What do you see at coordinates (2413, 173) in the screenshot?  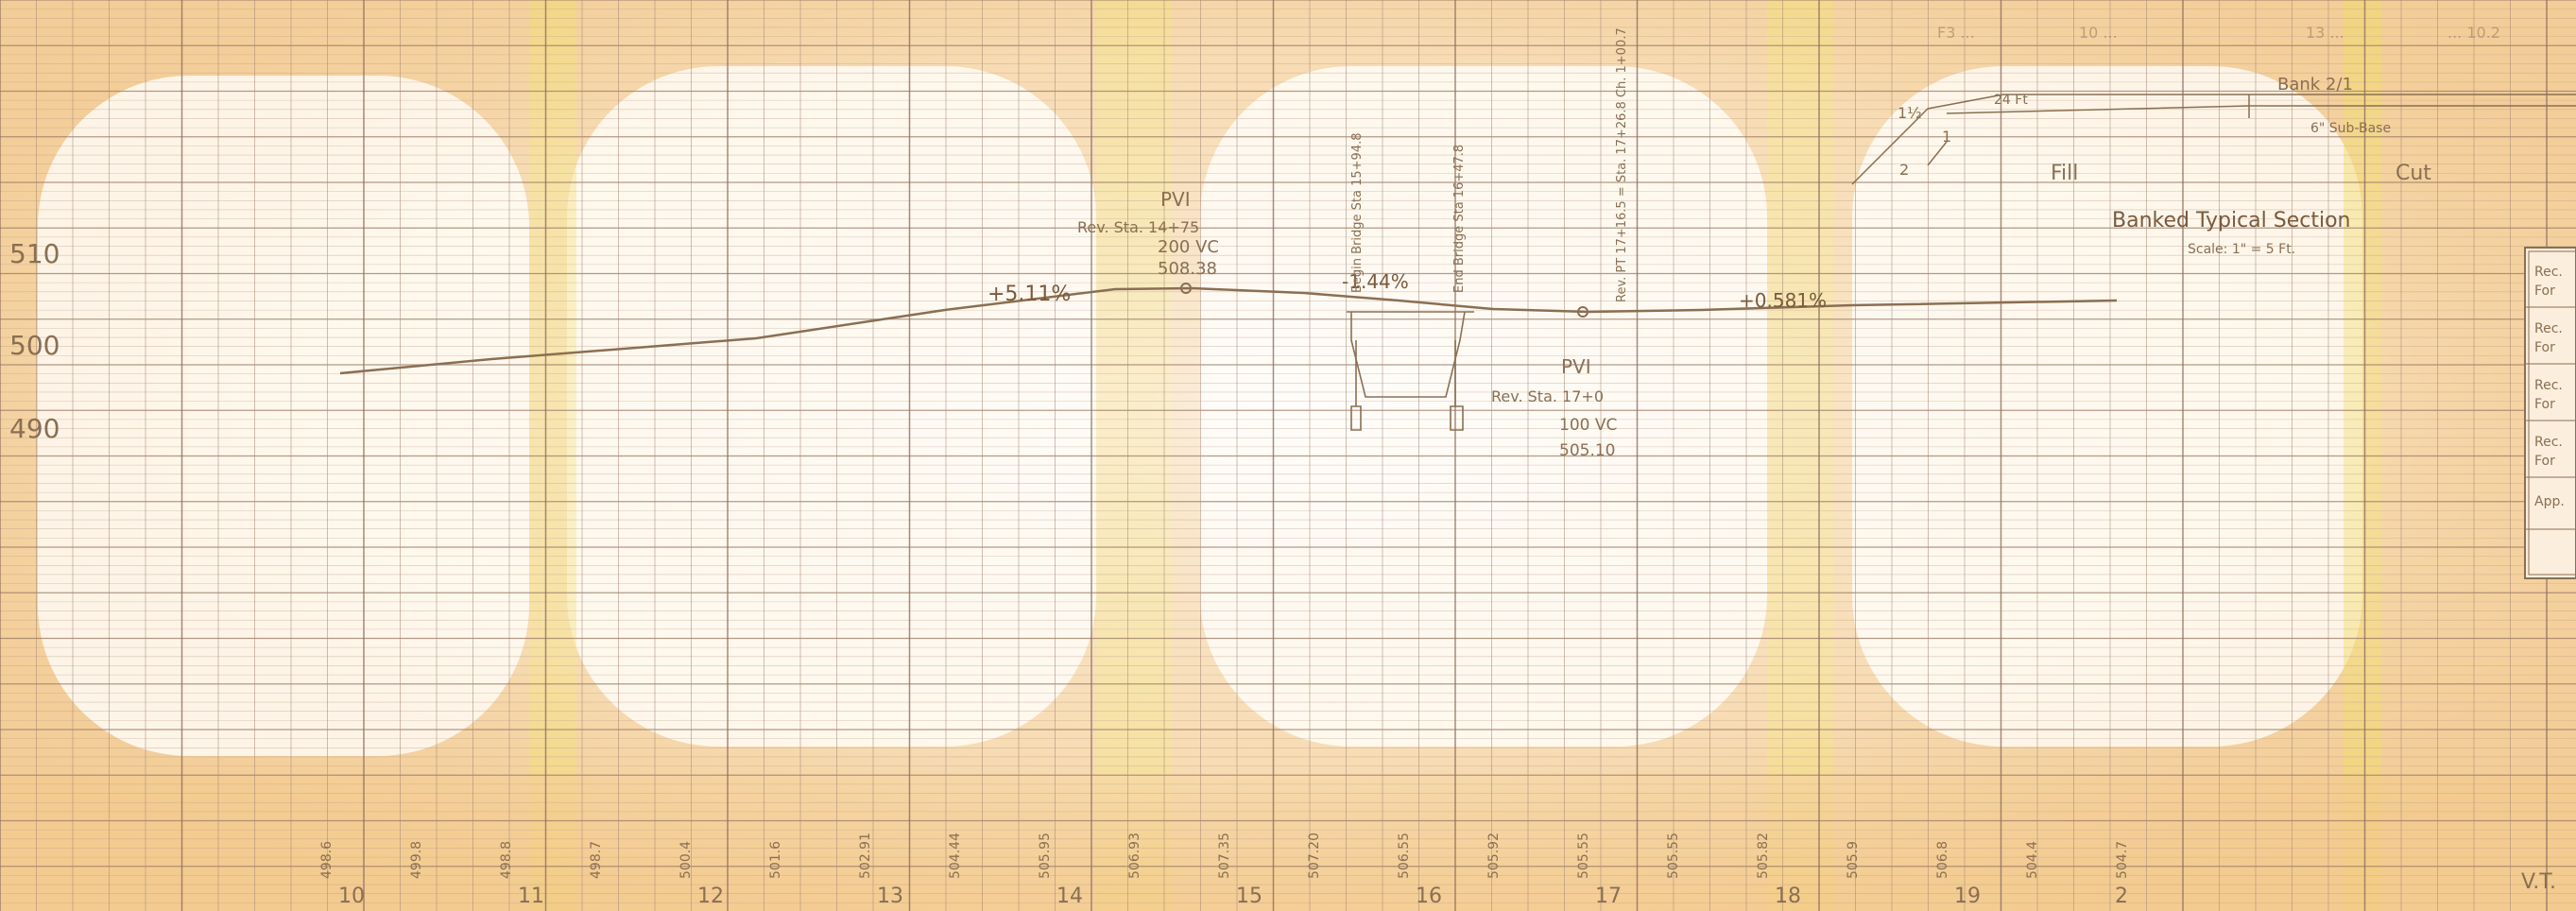 I see `section-cut: Cut` at bounding box center [2413, 173].